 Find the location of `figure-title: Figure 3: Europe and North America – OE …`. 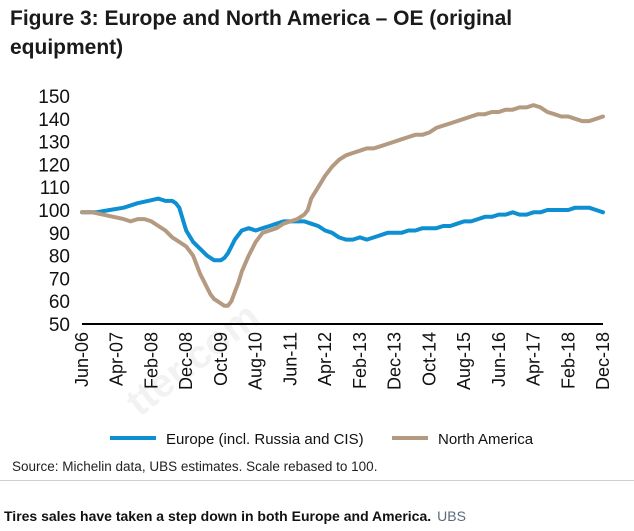

figure-title: Figure 3: Europe and North America – OE … is located at coordinates (261, 33).